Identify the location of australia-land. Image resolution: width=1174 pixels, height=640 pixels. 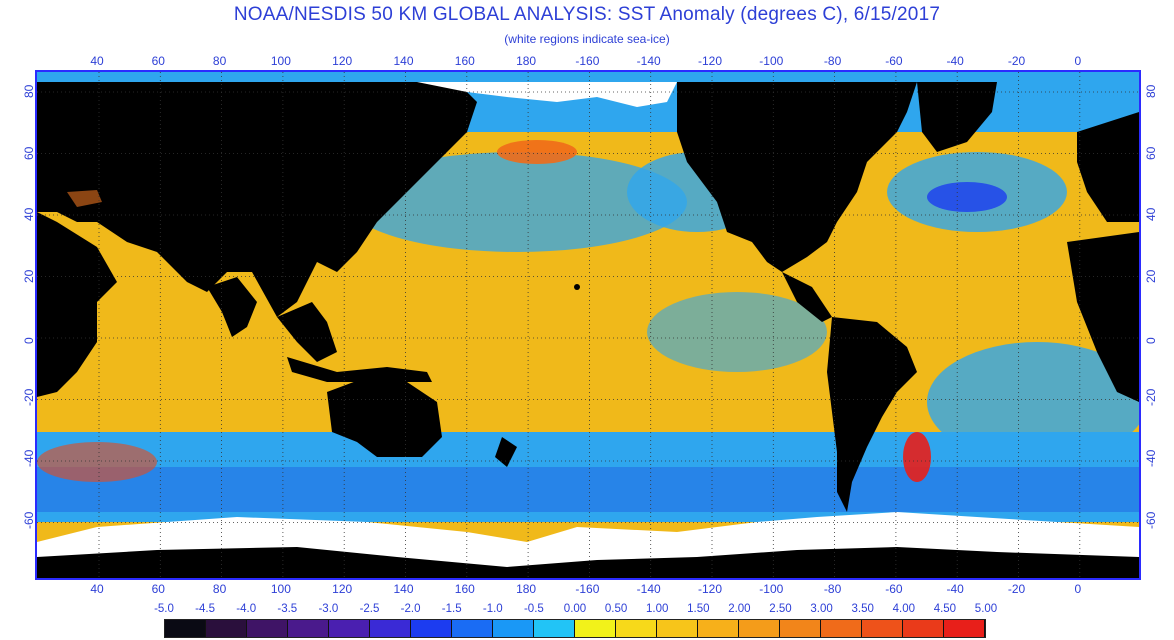
(384, 417).